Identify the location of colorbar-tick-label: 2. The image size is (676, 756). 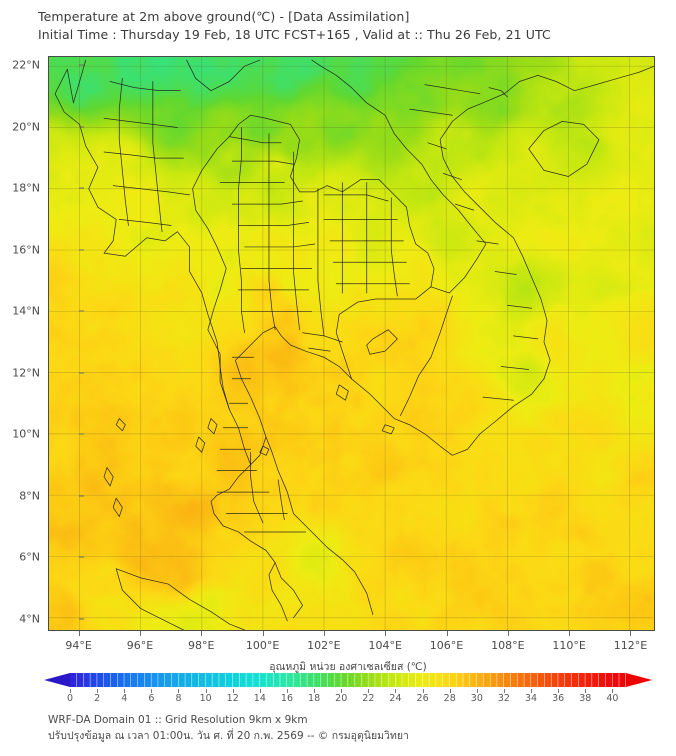
(97, 698).